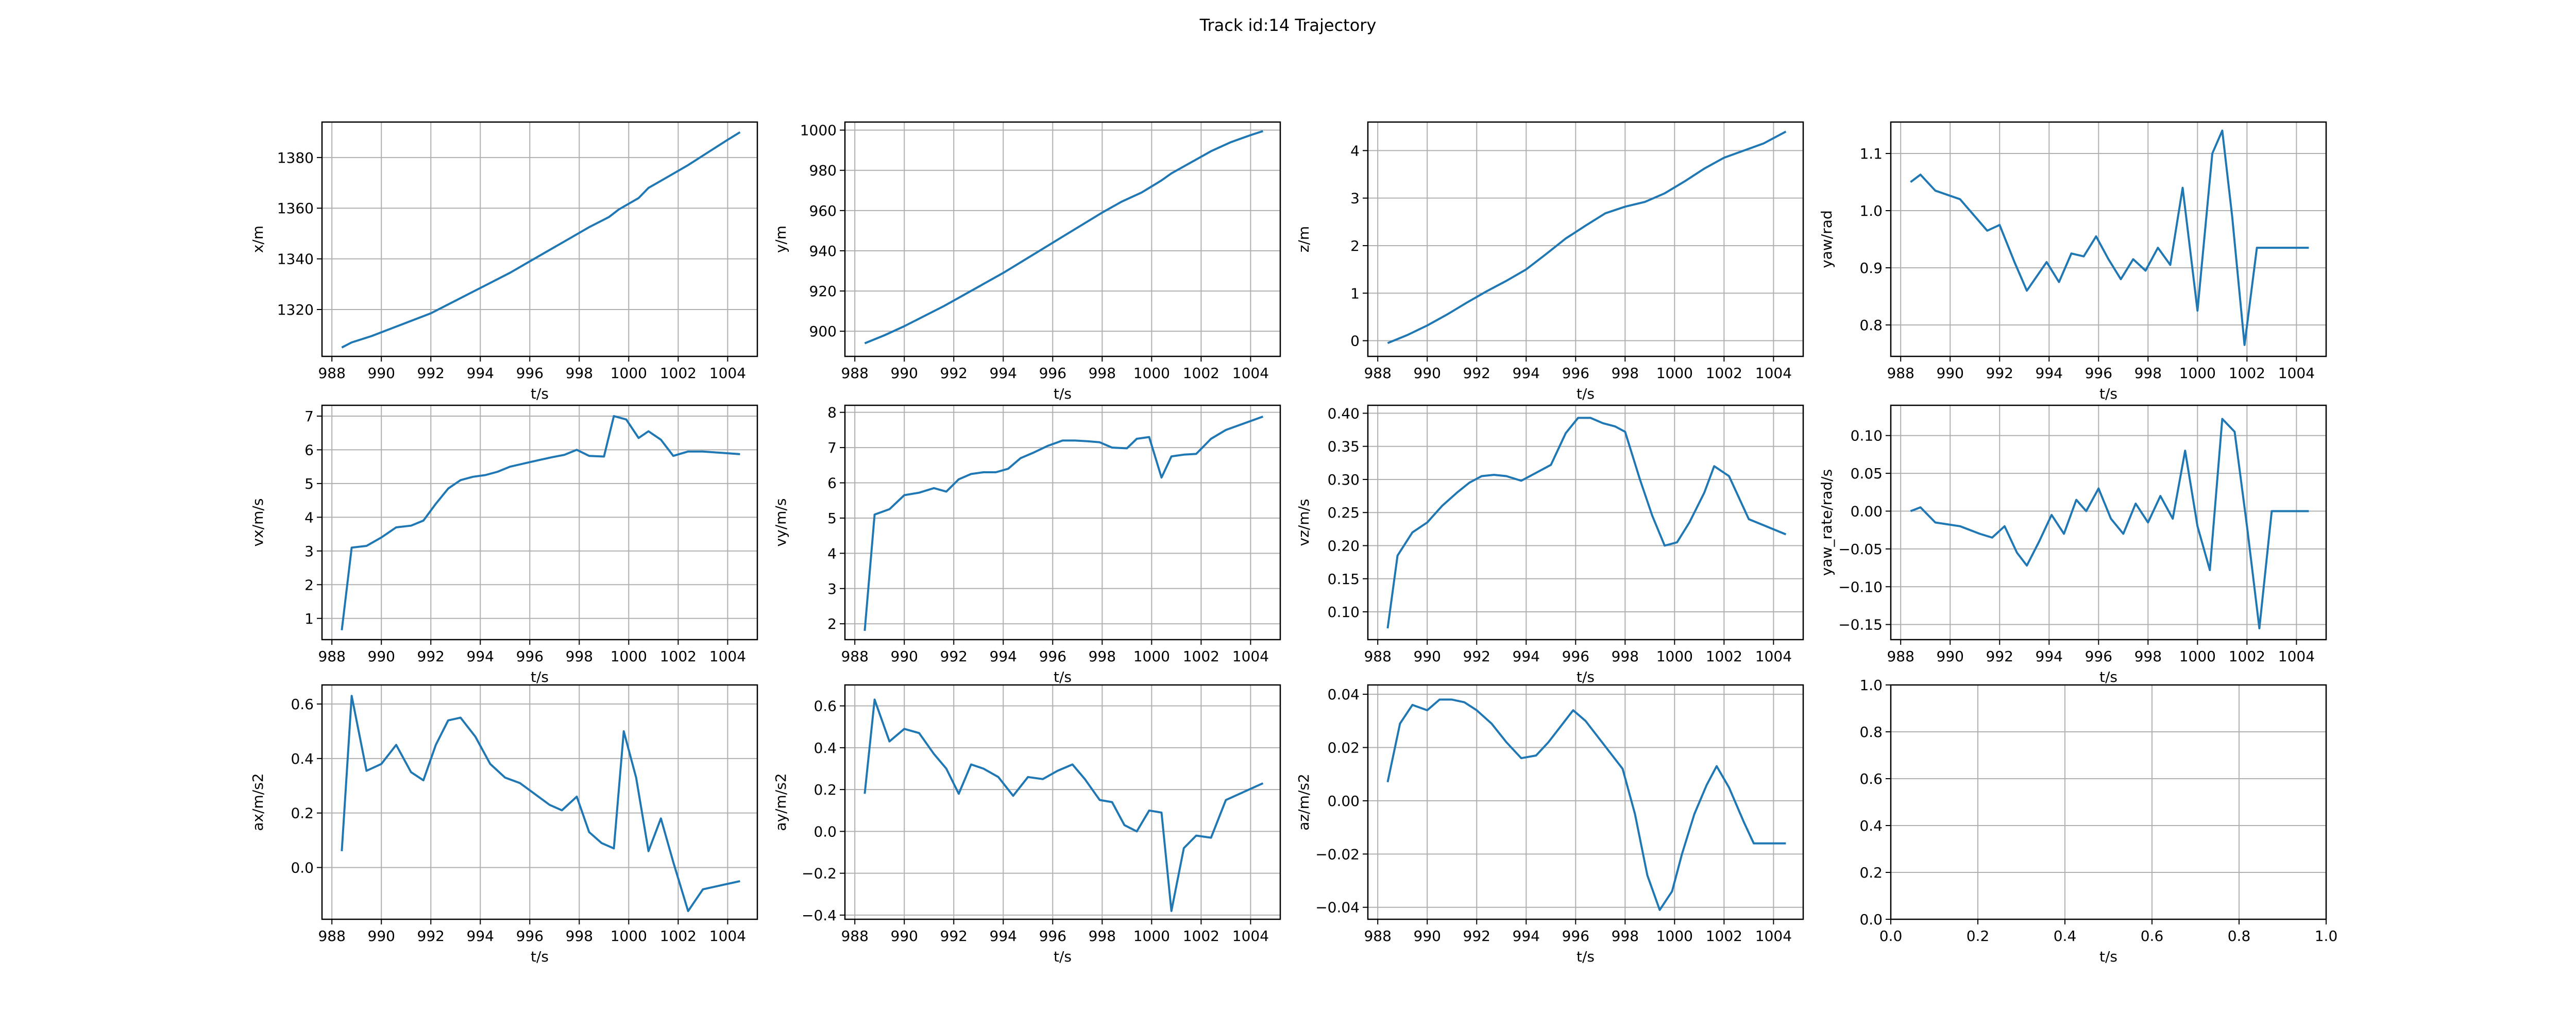 The width and height of the screenshot is (2576, 1030). Describe the element at coordinates (823, 170) in the screenshot. I see `y-tick-label: 980` at that location.